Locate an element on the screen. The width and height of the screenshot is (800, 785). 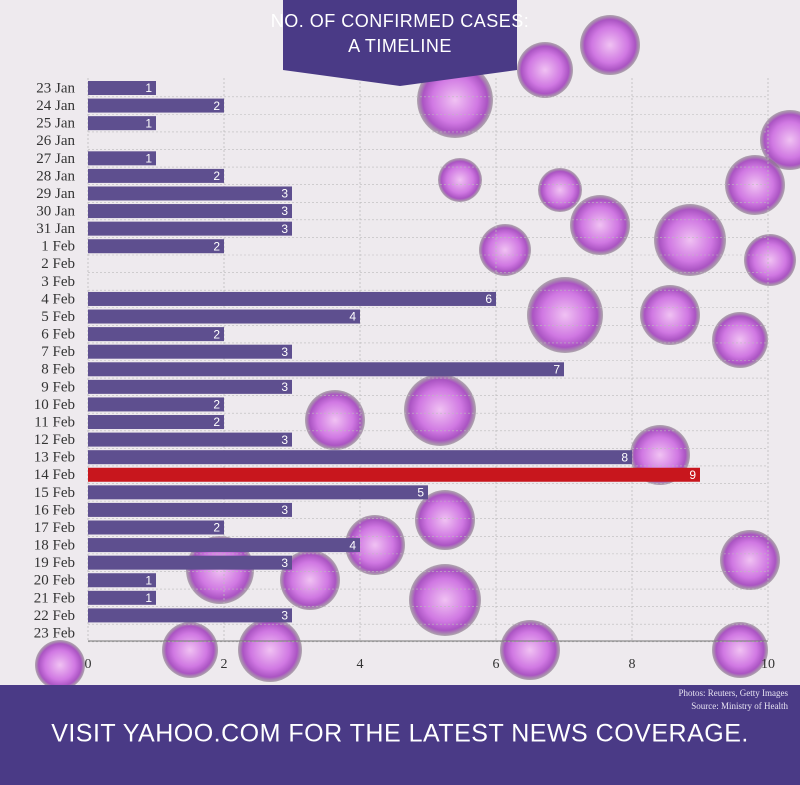
y-tick-label: 10 Feb is located at coordinates (54, 405).